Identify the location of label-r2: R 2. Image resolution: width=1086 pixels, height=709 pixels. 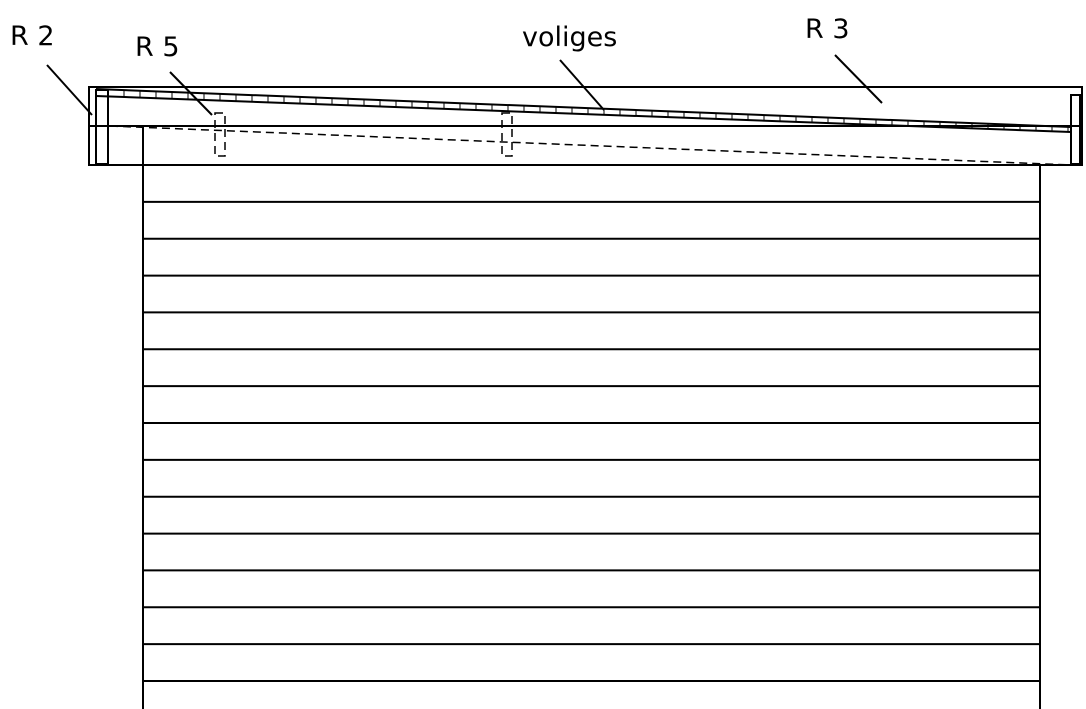
(32, 36).